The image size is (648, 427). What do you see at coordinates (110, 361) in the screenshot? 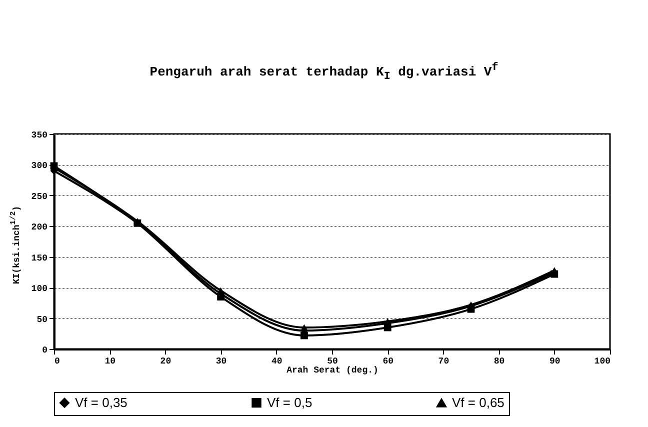
I see `x-tick-label: 10` at bounding box center [110, 361].